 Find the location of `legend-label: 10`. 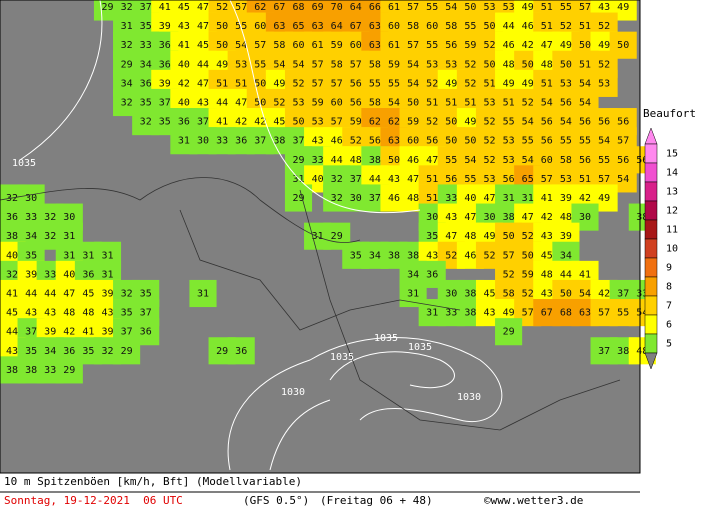

legend-label: 10 is located at coordinates (672, 249).